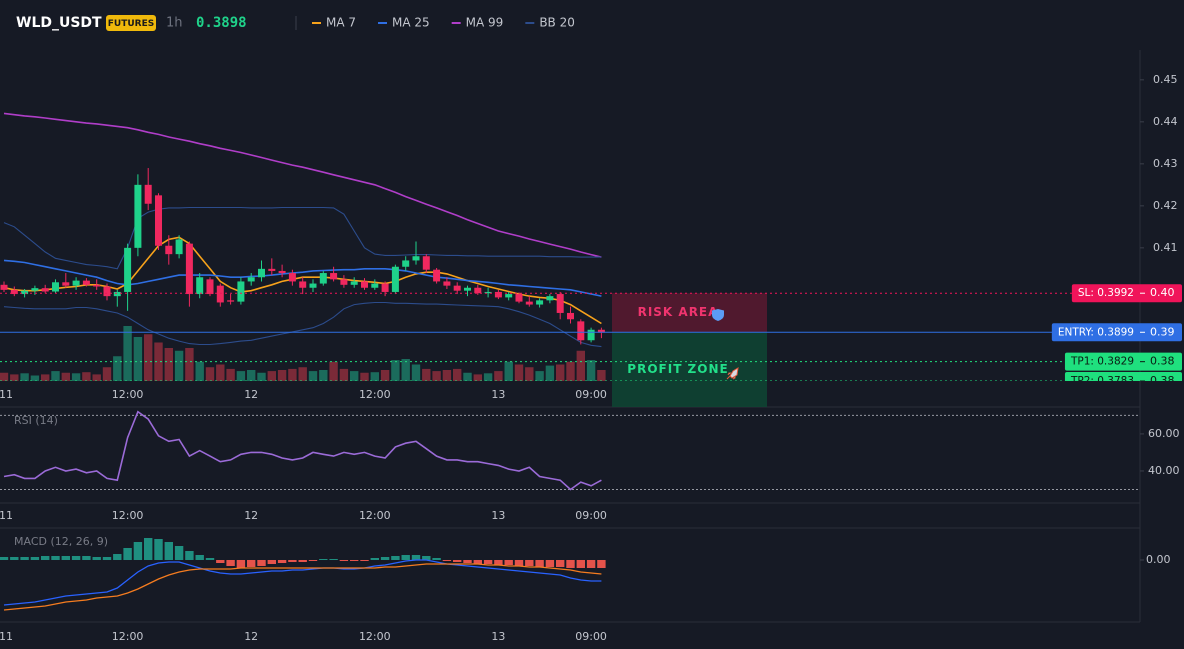 The width and height of the screenshot is (1184, 649). Describe the element at coordinates (732, 373) in the screenshot. I see `rocket-icon` at that location.